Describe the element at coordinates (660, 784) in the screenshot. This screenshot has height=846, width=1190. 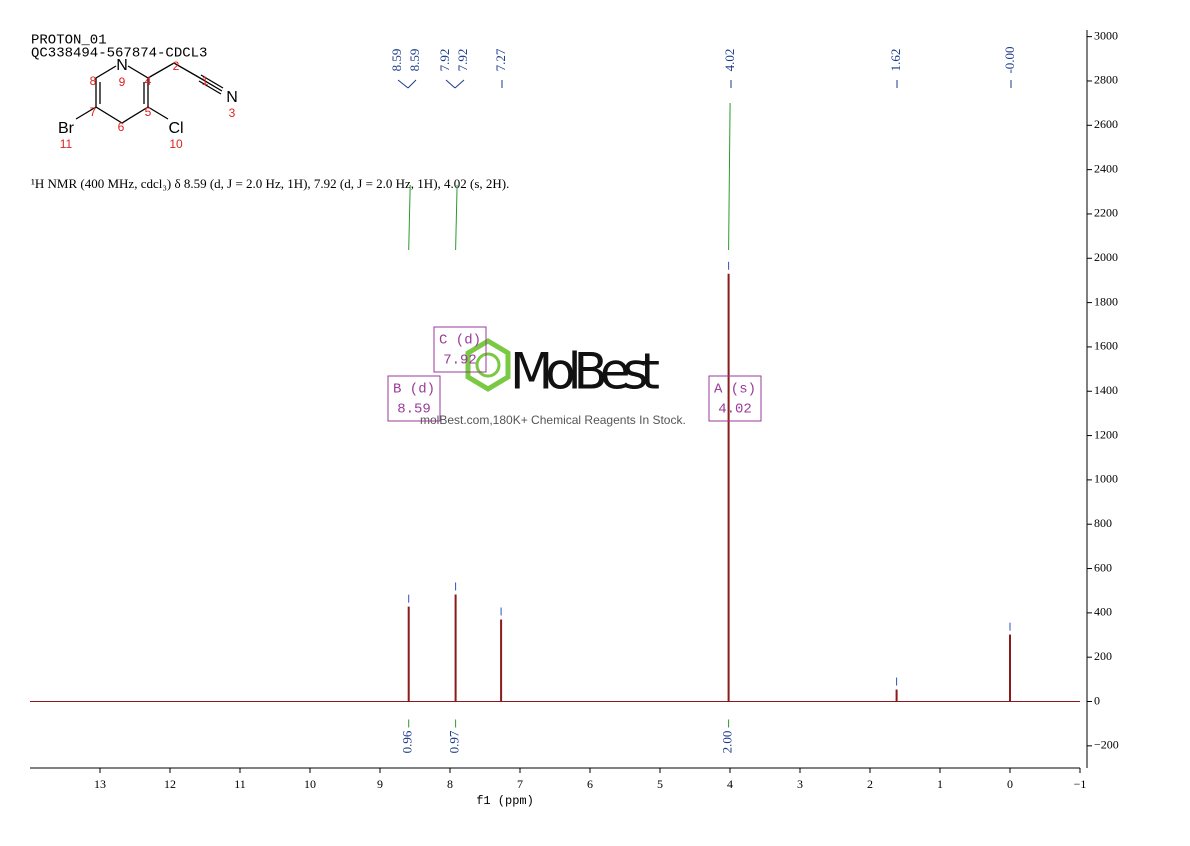
I see `x-tick-label: 5` at that location.